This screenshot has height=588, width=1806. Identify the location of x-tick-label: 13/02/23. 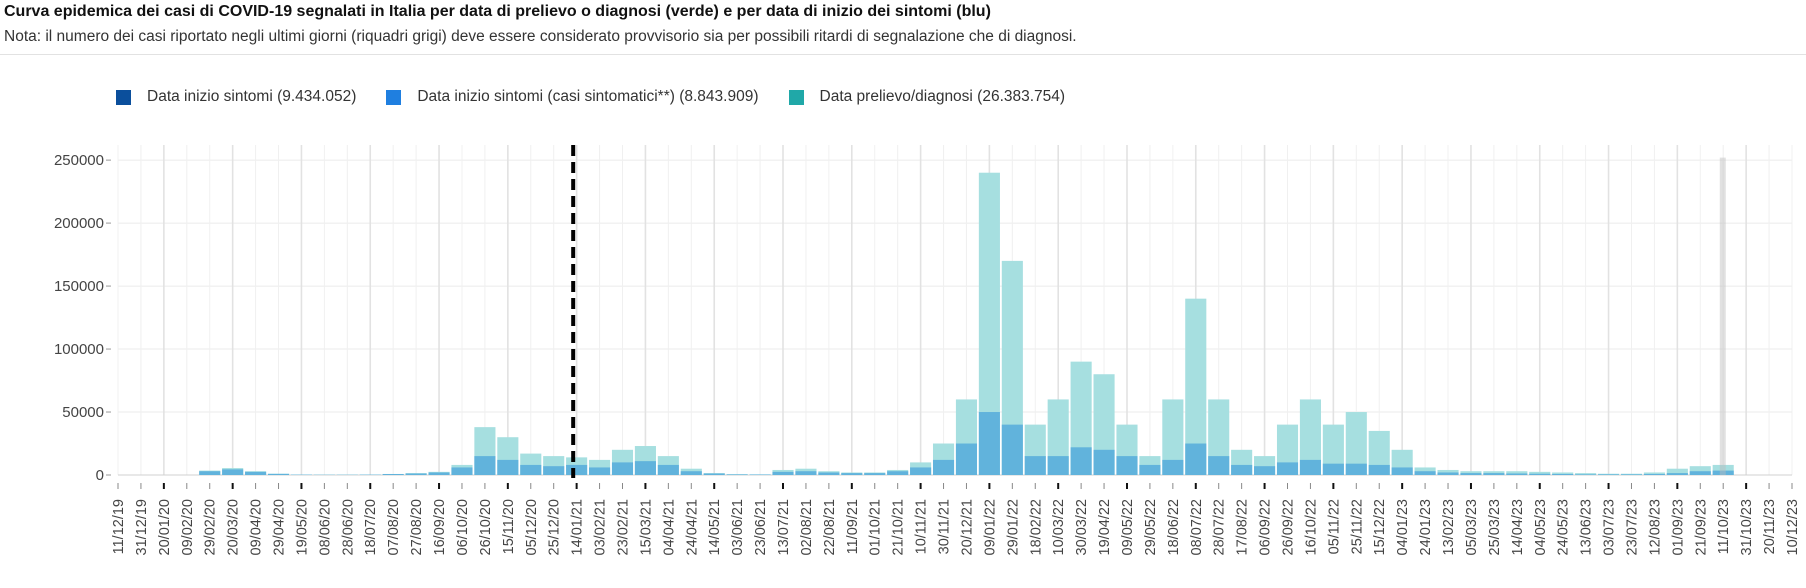
(1449, 527).